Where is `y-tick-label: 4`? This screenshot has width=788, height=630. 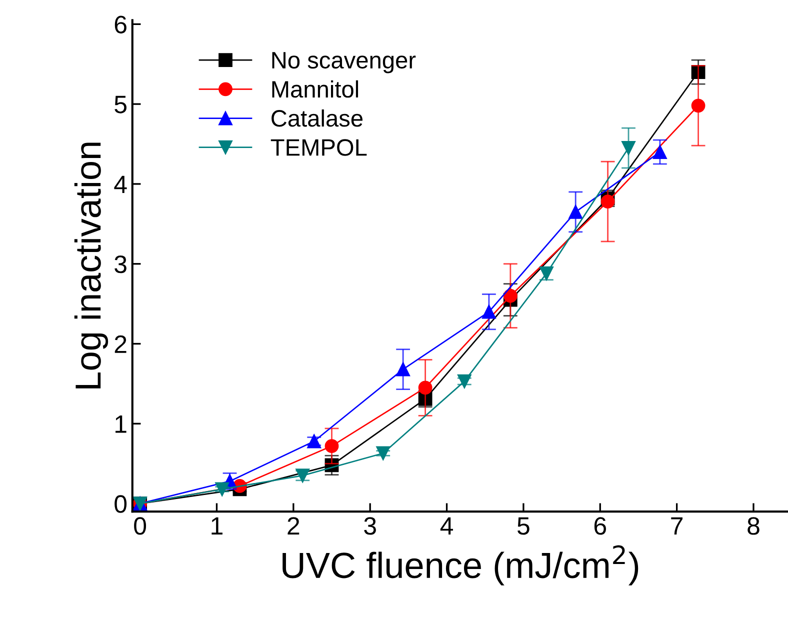
y-tick-label: 4 is located at coordinates (120, 185).